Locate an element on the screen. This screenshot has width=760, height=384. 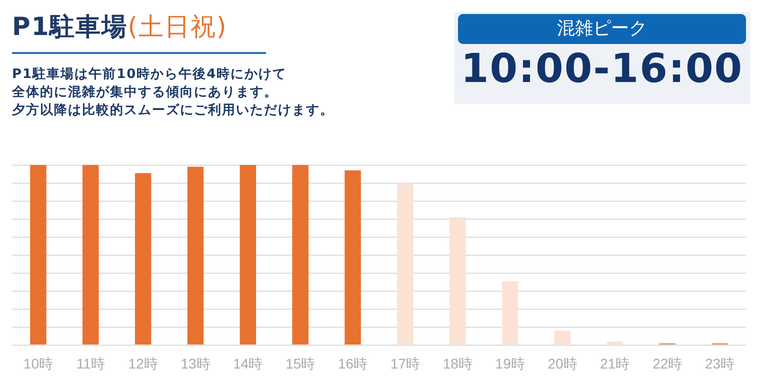
x-tick-label: 23時 is located at coordinates (719, 363).